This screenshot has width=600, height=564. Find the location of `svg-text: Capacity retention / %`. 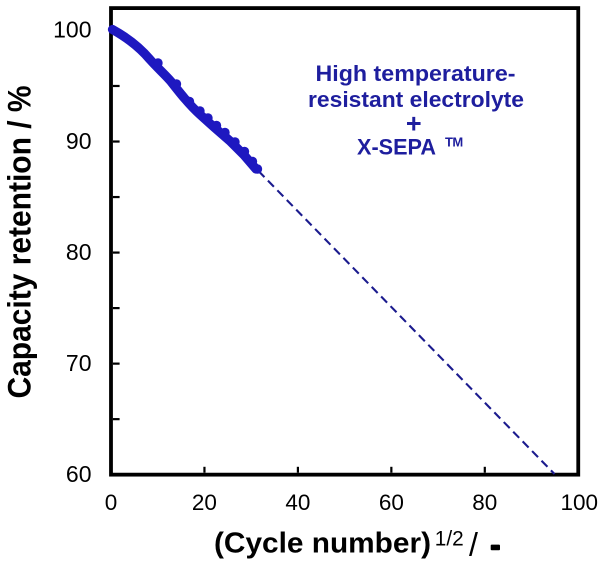

svg-text: Capacity retention / % is located at coordinates (20, 242).